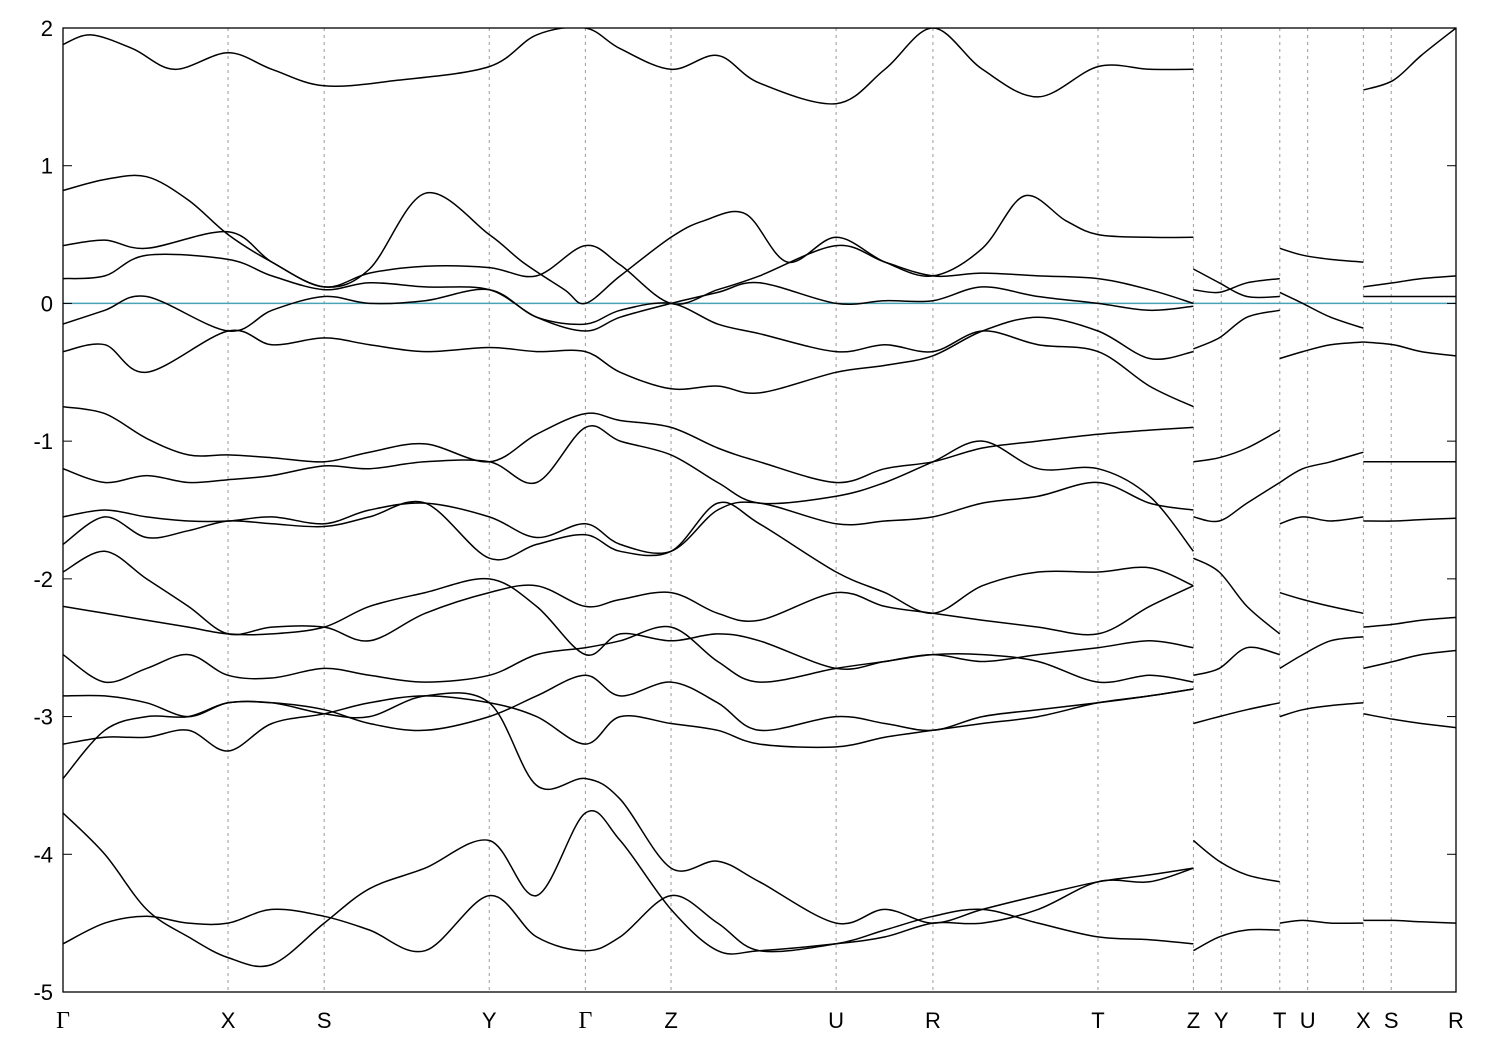 The height and width of the screenshot is (1050, 1500). What do you see at coordinates (47, 166) in the screenshot?
I see `y-tick-label: 1` at bounding box center [47, 166].